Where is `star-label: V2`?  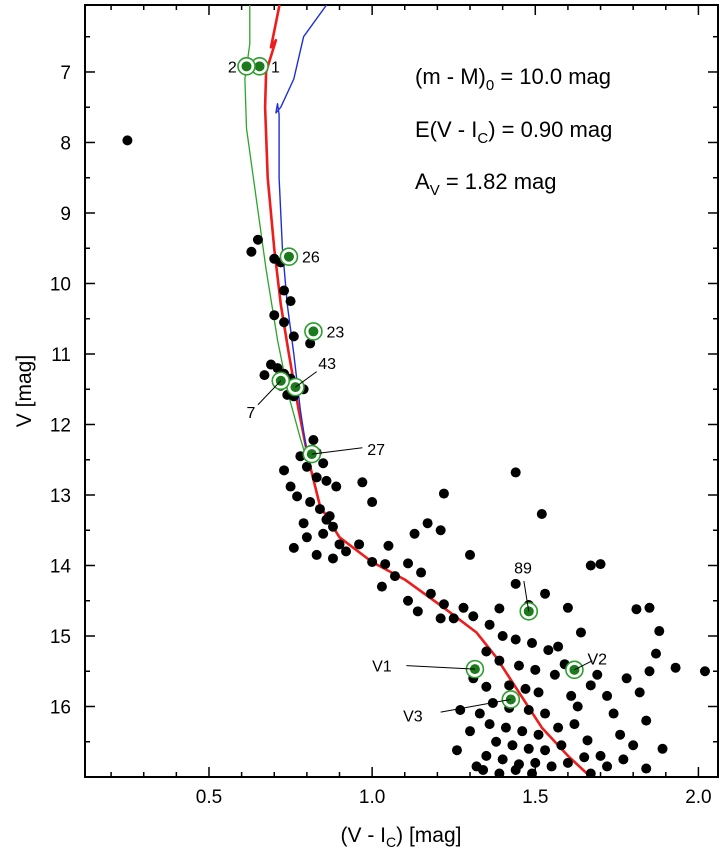
star-label: V2 is located at coordinates (597, 660).